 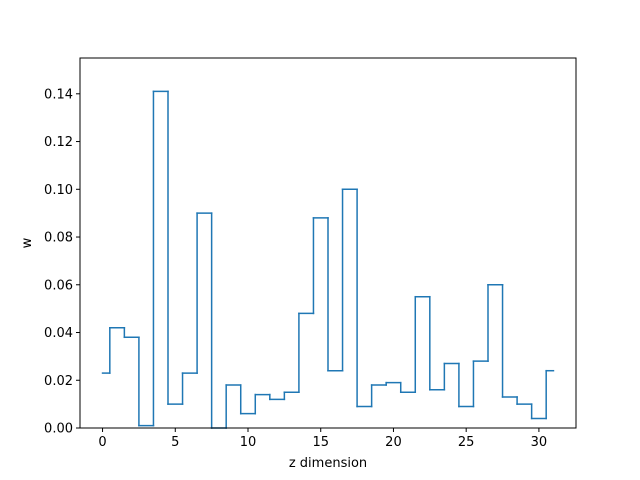 What do you see at coordinates (58, 94) in the screenshot?
I see `y-tick-label: 0.14` at bounding box center [58, 94].